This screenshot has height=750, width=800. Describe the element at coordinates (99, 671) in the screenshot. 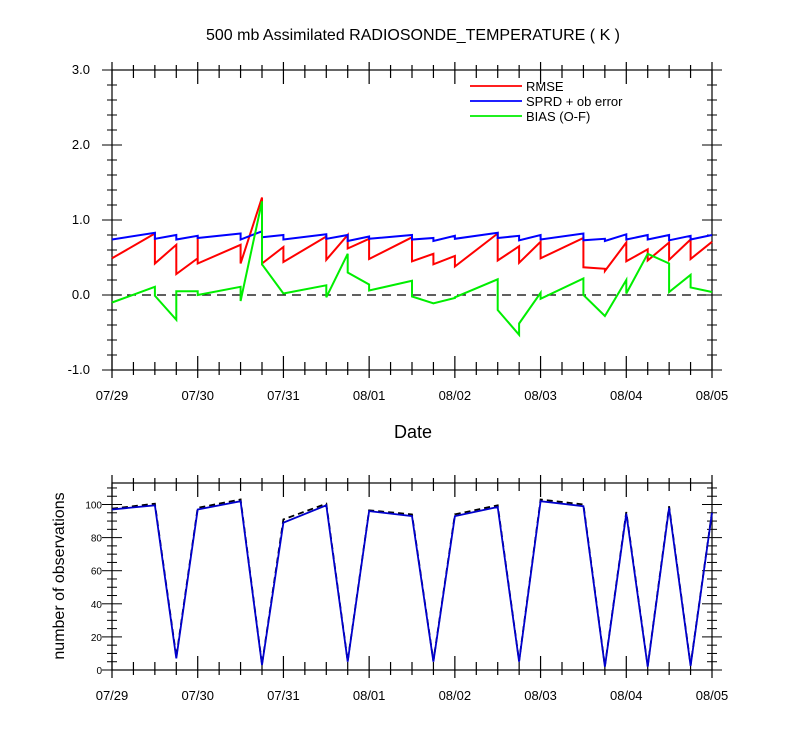

I see `y-tick-label: 0` at that location.